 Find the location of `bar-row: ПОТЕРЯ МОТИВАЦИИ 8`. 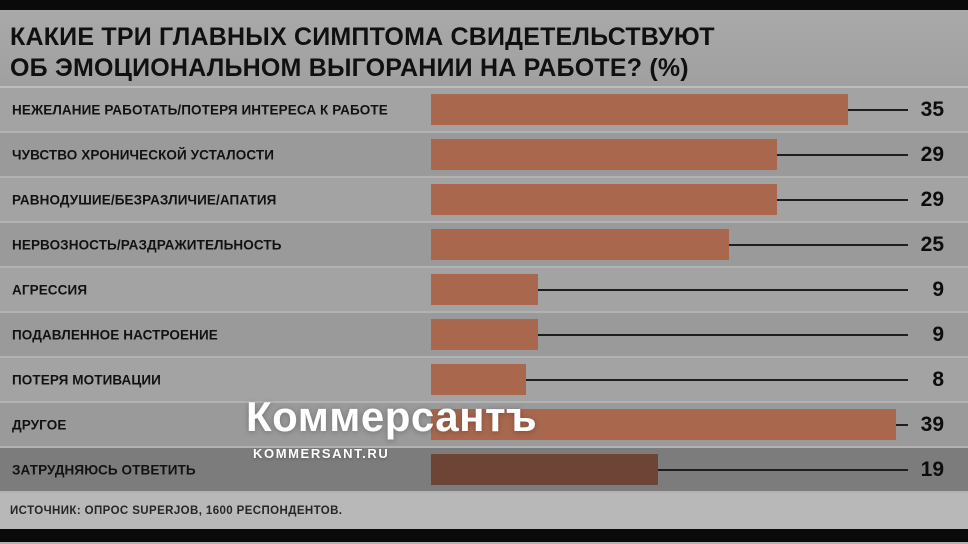

bar-row: ПОТЕРЯ МОТИВАЦИИ 8 is located at coordinates (484, 379).